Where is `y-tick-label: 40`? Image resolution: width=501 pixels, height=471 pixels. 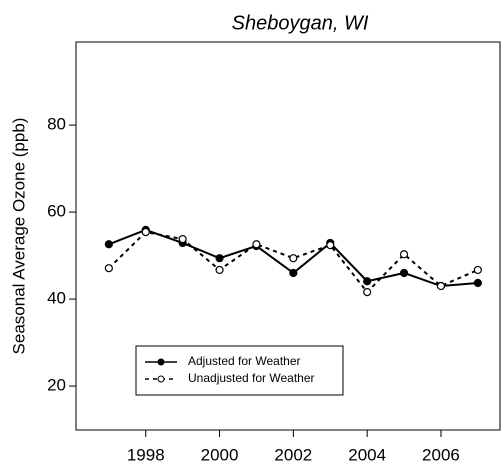 y-tick-label: 40 is located at coordinates (56, 298).